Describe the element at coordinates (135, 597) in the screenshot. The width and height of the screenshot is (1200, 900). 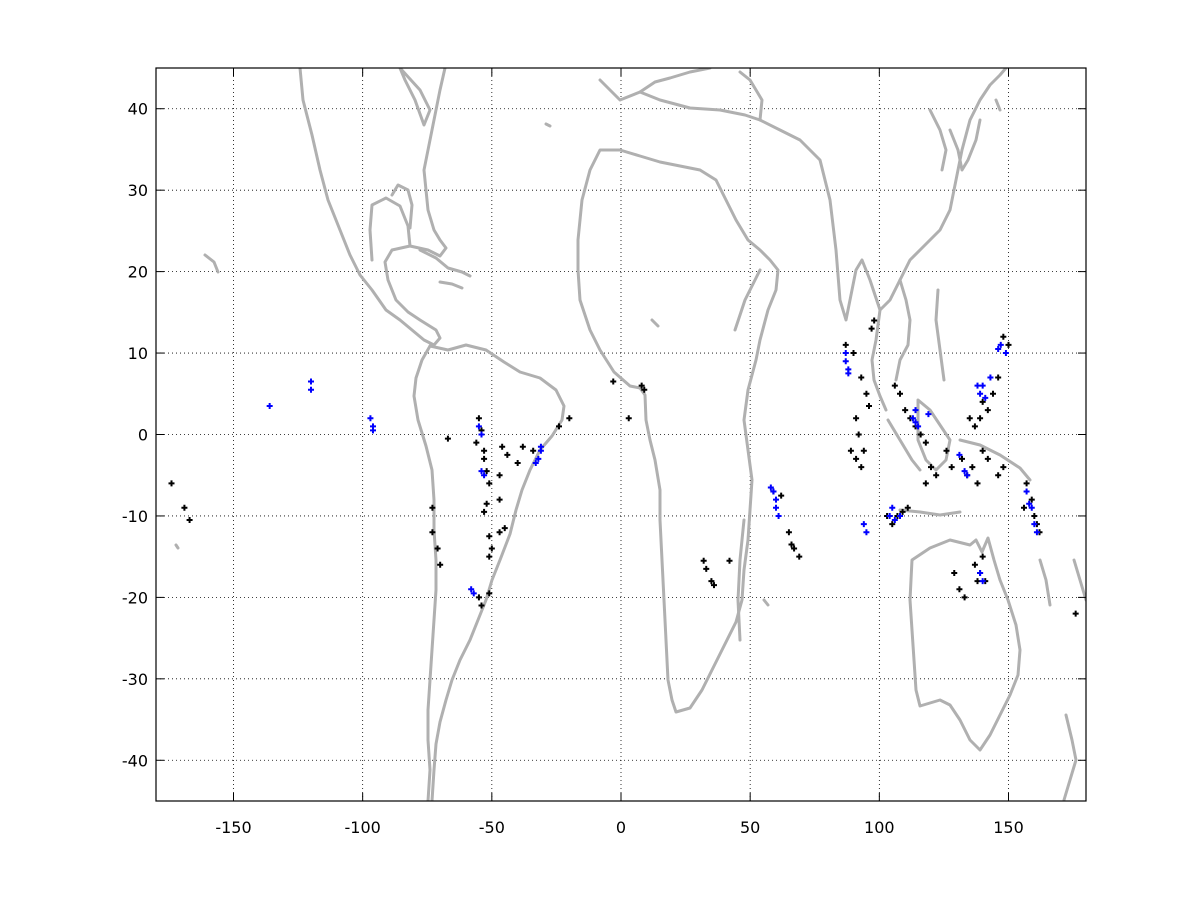
I see `y-tick-label: -20` at that location.